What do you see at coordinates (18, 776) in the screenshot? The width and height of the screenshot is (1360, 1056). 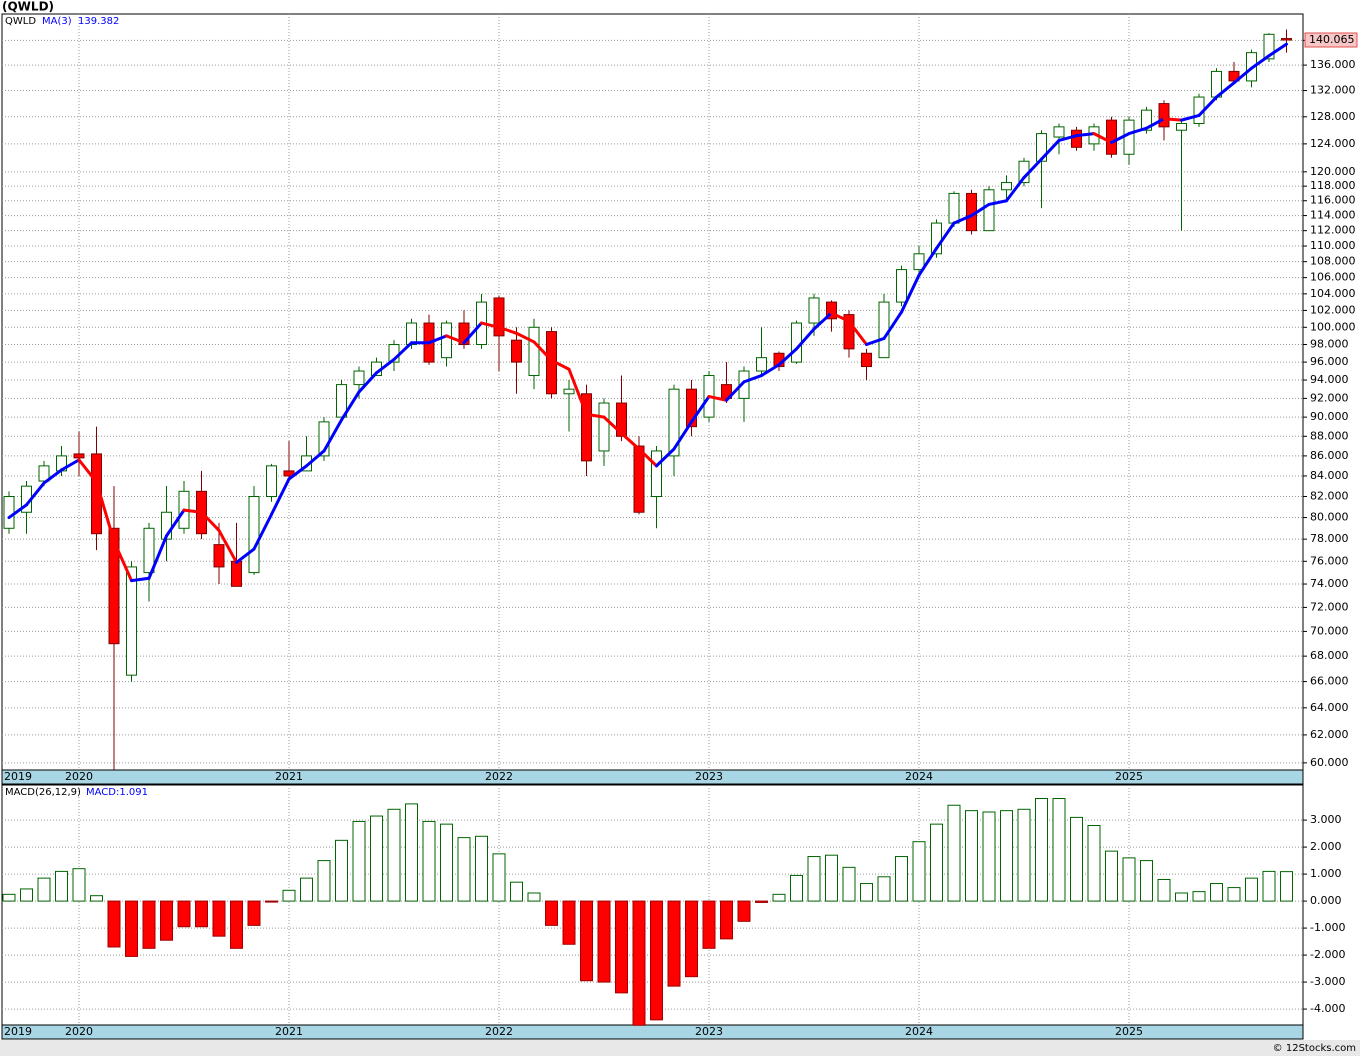 I see `x-tick-label: 2019` at bounding box center [18, 776].